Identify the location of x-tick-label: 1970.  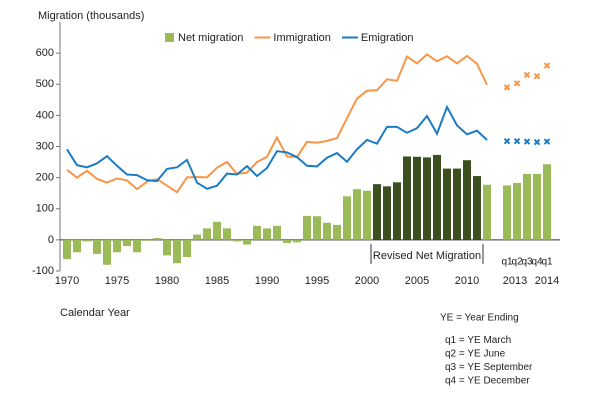
(67, 281).